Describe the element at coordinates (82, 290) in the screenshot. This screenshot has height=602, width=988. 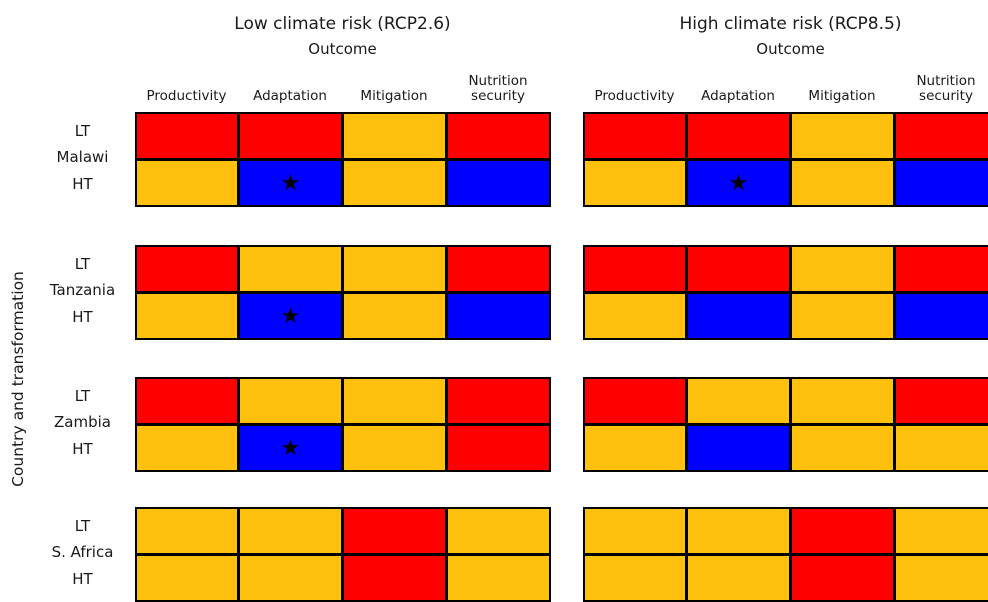
I see `country-label: Tanzania` at that location.